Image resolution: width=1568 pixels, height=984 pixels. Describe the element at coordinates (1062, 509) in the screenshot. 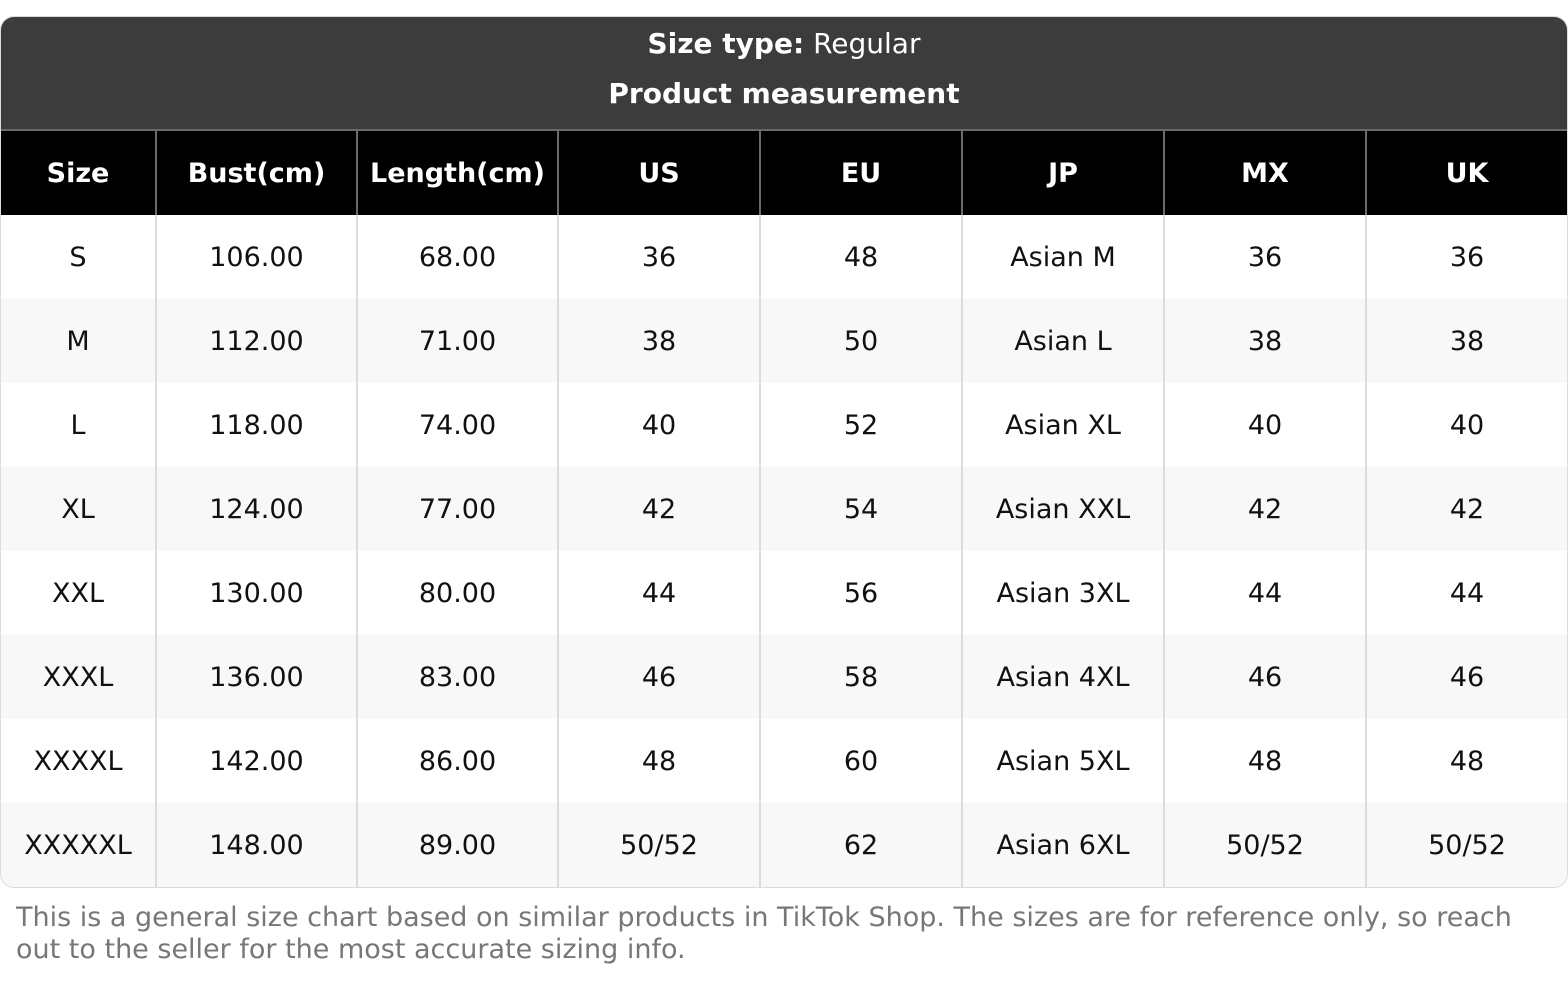

I see `table-cell: Asian XXL` at that location.